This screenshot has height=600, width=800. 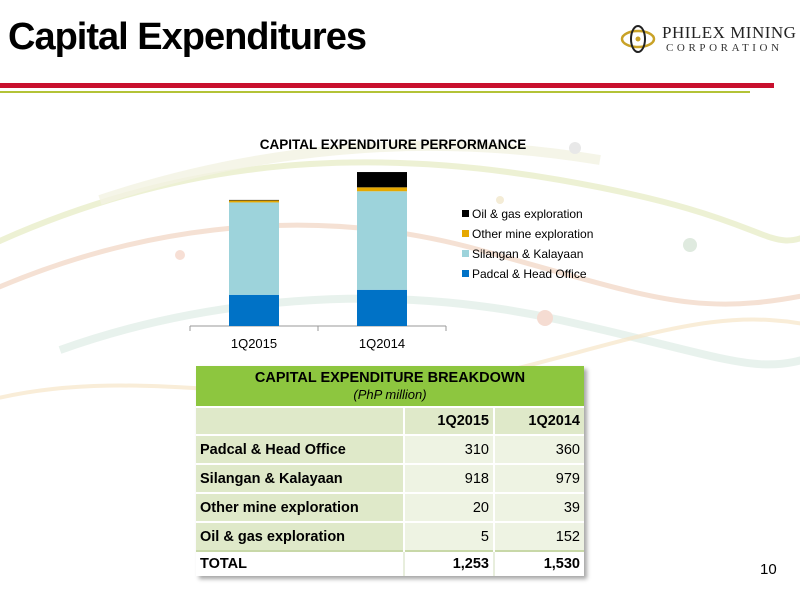 What do you see at coordinates (538, 536) in the screenshot?
I see `row-value: 152` at bounding box center [538, 536].